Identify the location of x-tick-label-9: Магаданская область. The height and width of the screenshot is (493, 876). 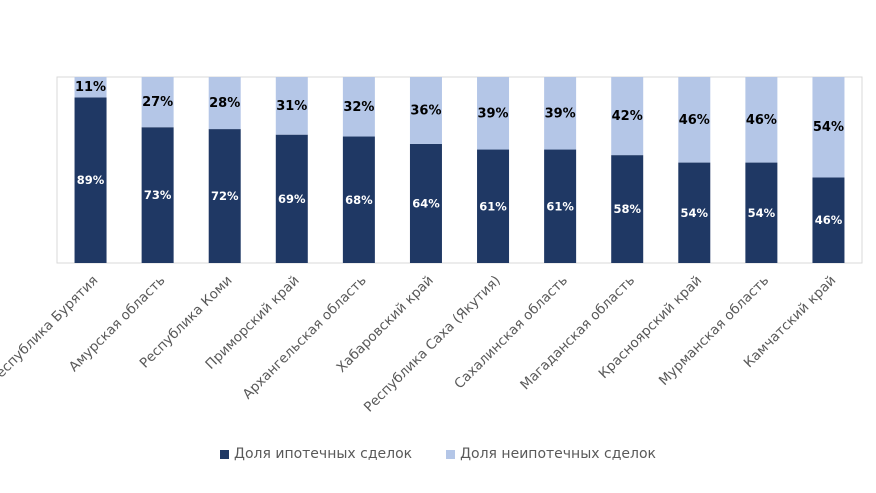
(577, 332).